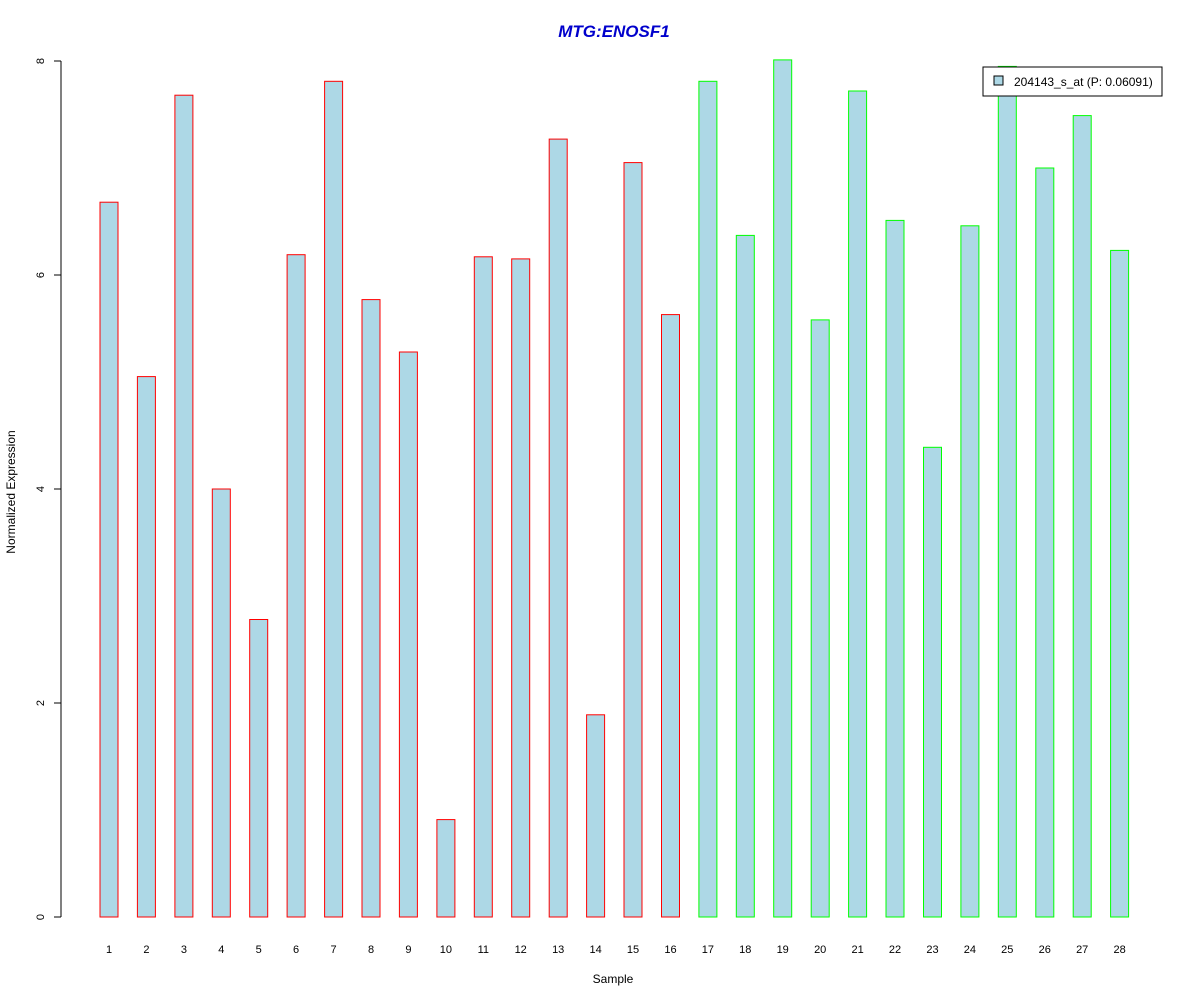 This screenshot has height=1000, width=1200. Describe the element at coordinates (109, 950) in the screenshot. I see `x-tick-label: 1` at that location.